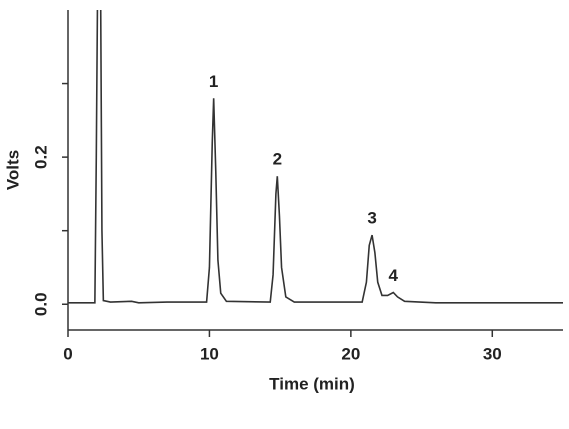  Describe the element at coordinates (12, 170) in the screenshot. I see `y-axis-title: Volts` at that location.